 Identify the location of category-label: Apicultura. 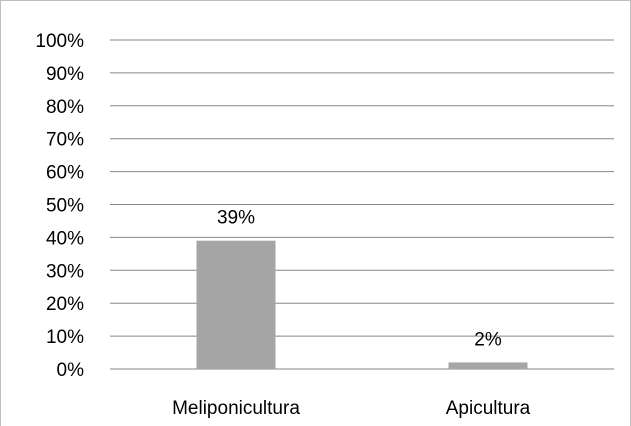
(488, 408).